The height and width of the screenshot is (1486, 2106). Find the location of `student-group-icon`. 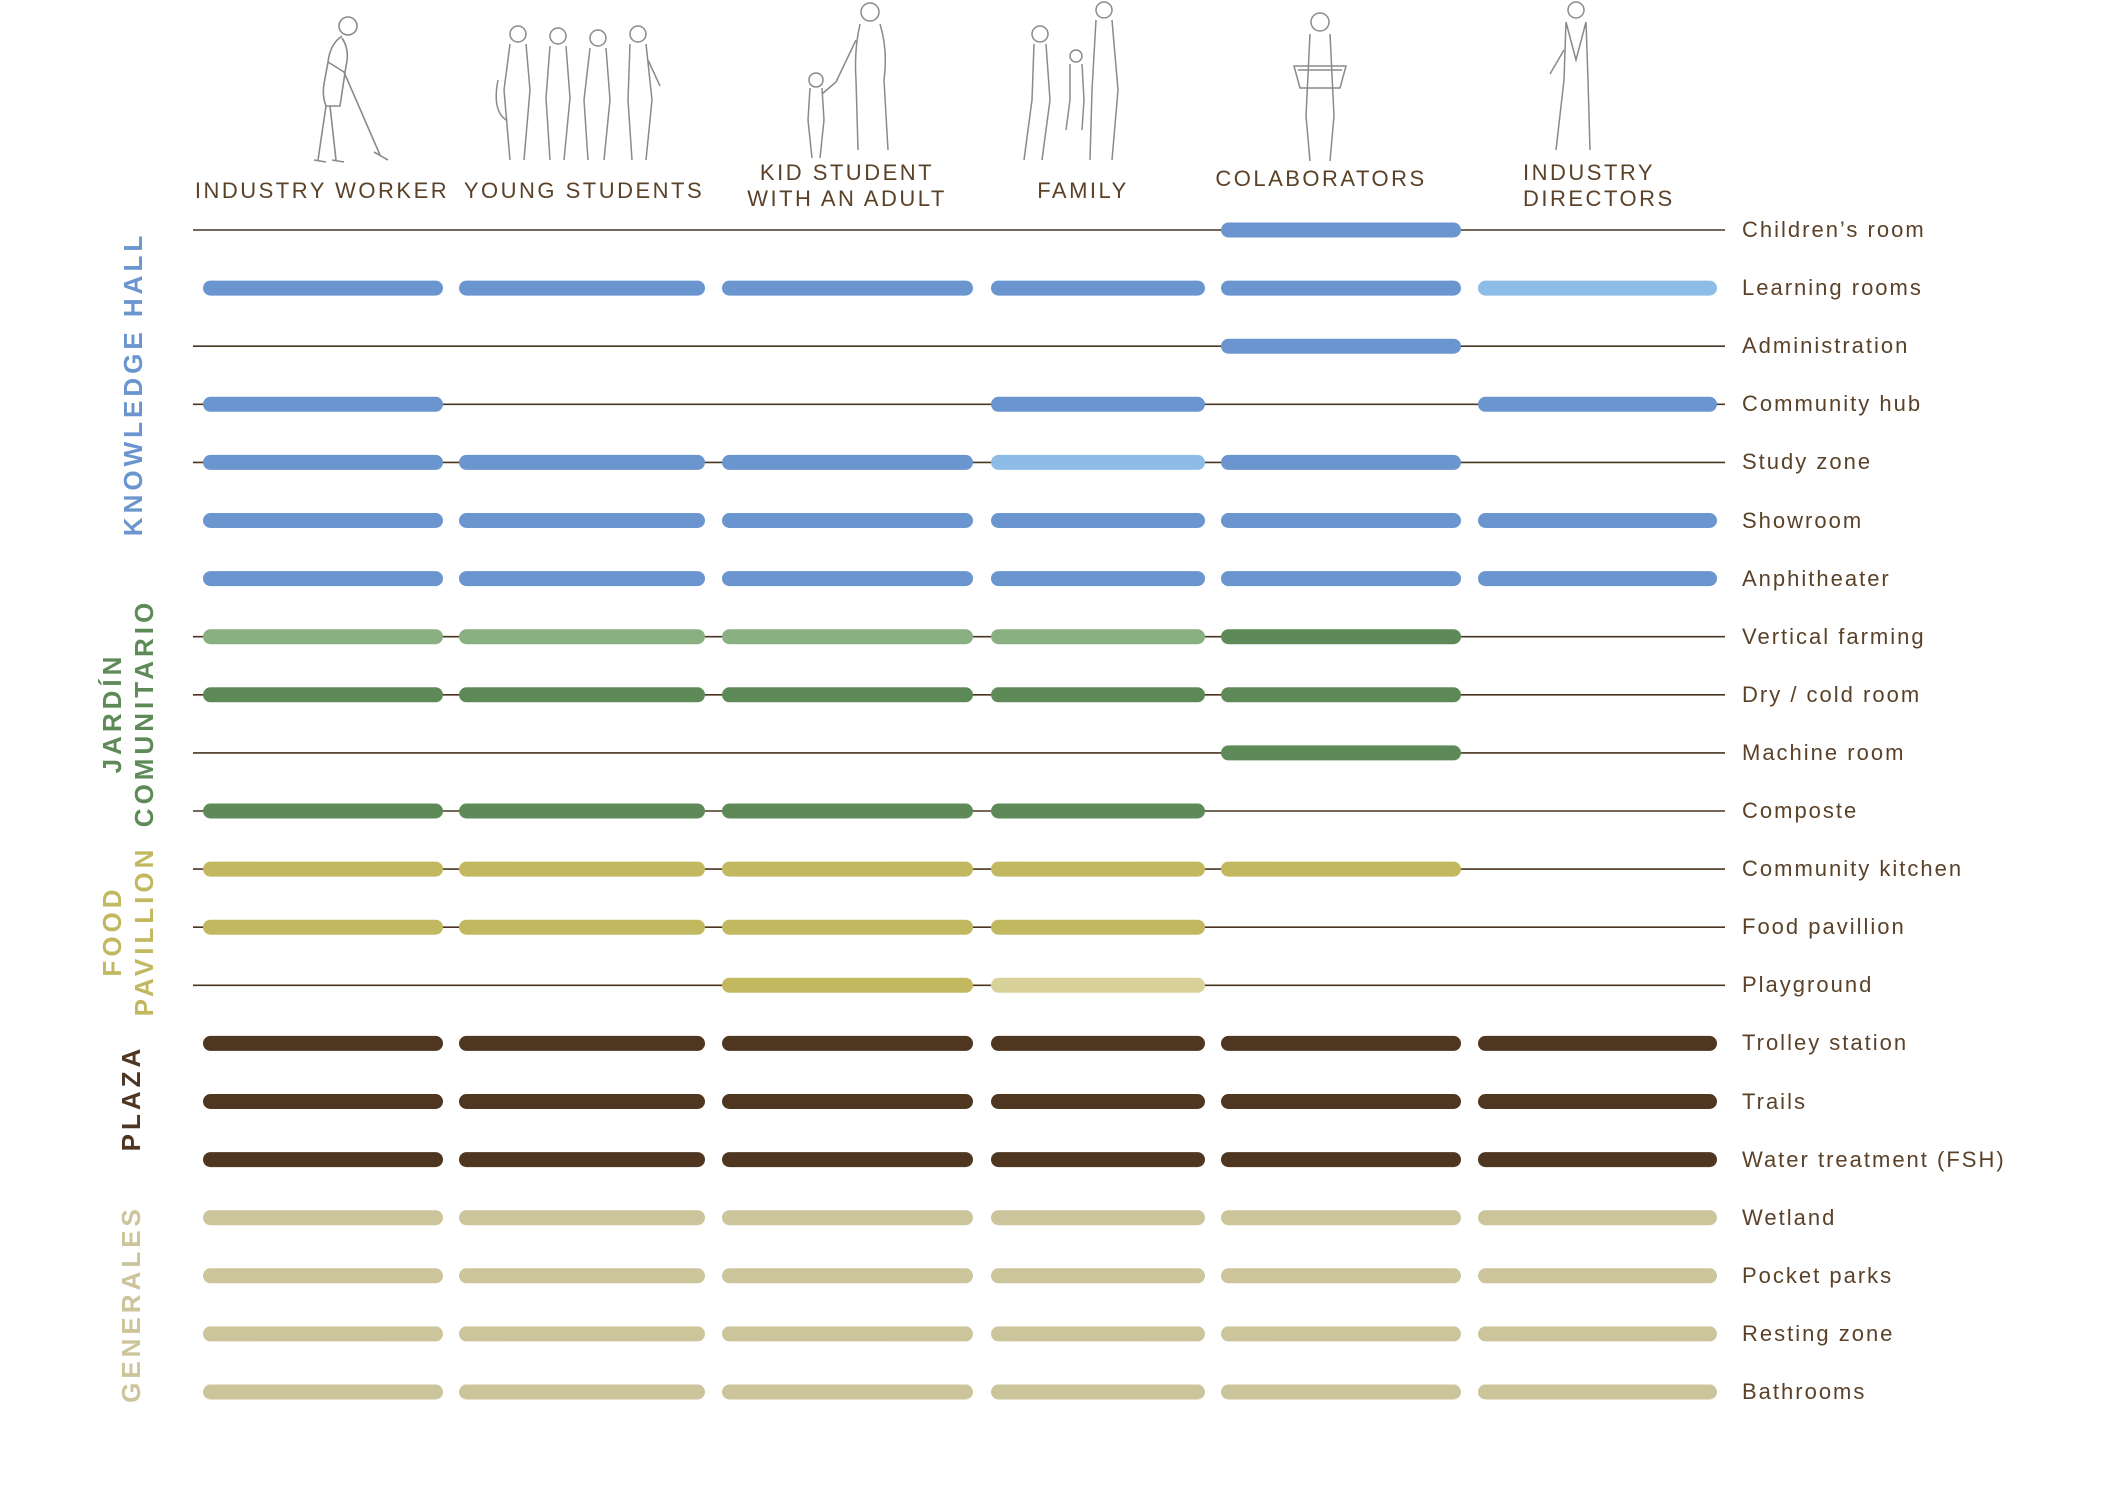

student-group-icon is located at coordinates (578, 92).